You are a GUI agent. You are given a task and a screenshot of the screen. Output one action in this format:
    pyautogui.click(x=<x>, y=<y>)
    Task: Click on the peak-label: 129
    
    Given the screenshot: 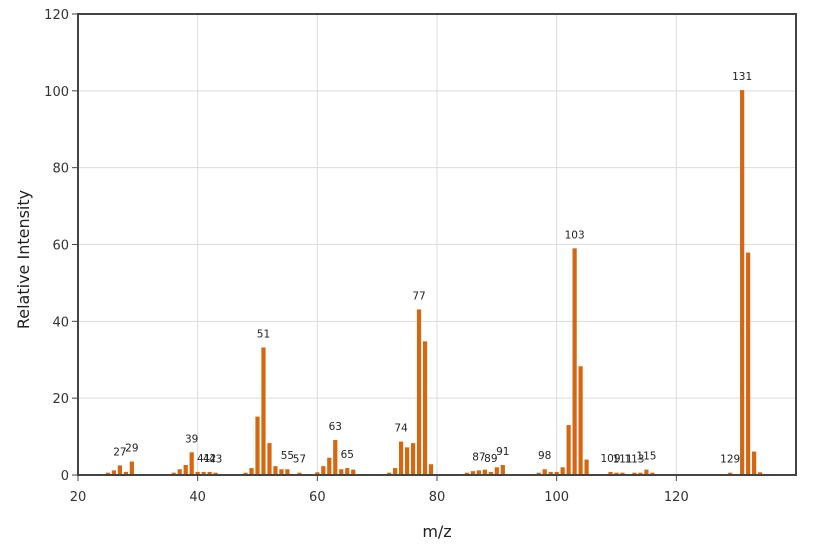 What is the action you would take?
    pyautogui.click(x=730, y=460)
    